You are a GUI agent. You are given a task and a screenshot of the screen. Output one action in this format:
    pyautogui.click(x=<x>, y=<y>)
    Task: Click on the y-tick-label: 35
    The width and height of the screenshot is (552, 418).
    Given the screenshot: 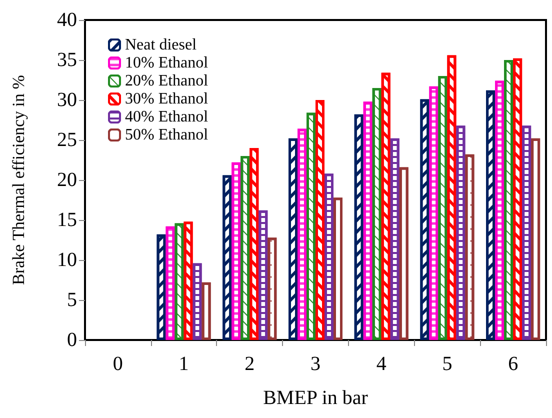 What is the action you would take?
    pyautogui.click(x=67, y=60)
    